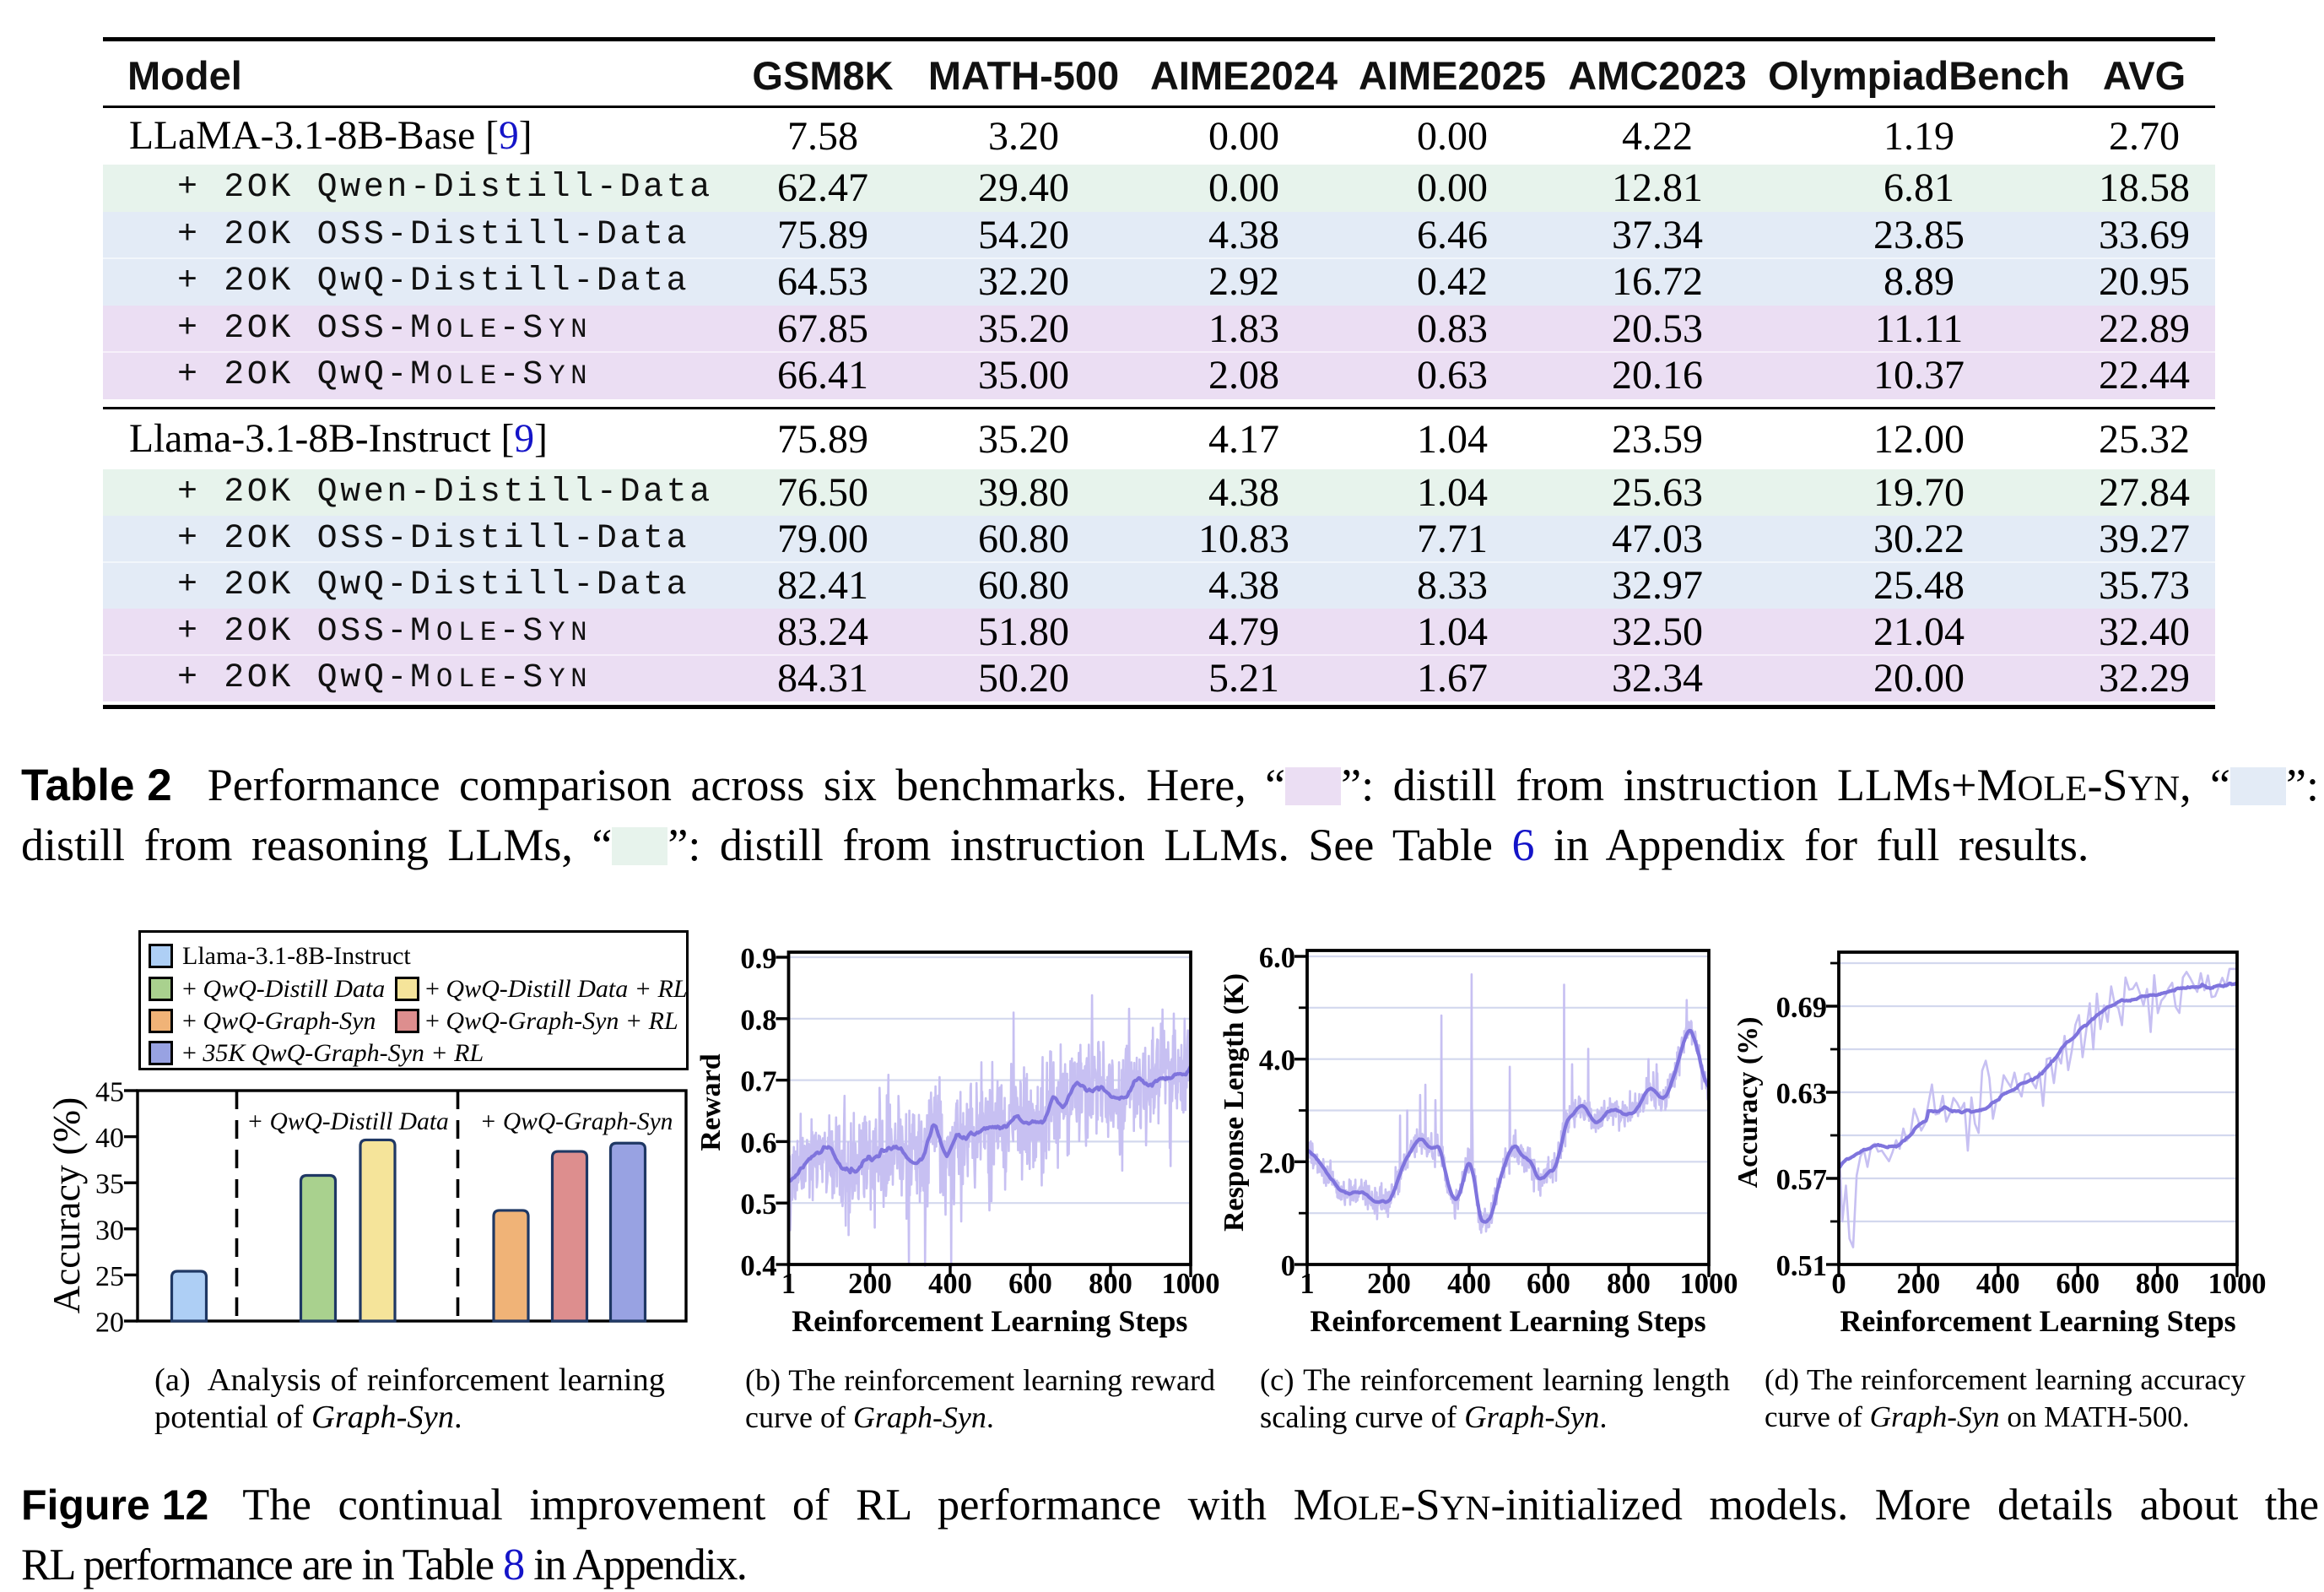 The image size is (2324, 1592). I want to click on svg-text: Response Length (K), so click(1234, 1102).